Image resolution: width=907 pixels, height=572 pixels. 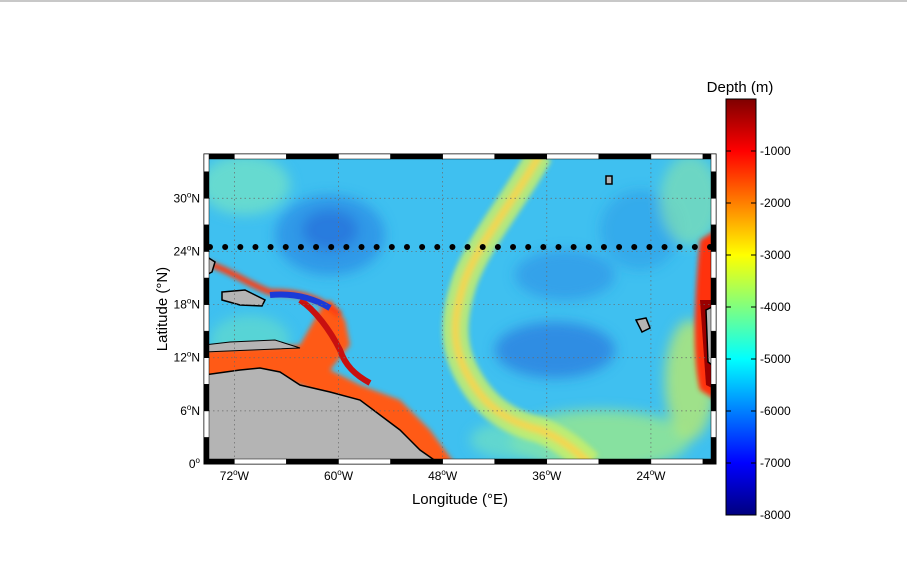 I want to click on colorbar-ticks: -1000 -2000 -3000 -4000 -5000 -6000 -7000 -8000, so click(x=758, y=333).